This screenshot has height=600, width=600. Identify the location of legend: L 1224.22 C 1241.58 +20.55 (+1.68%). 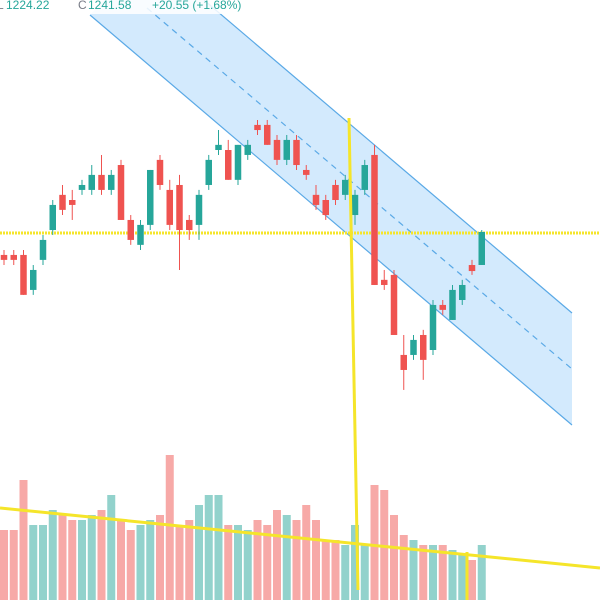
(135, 7).